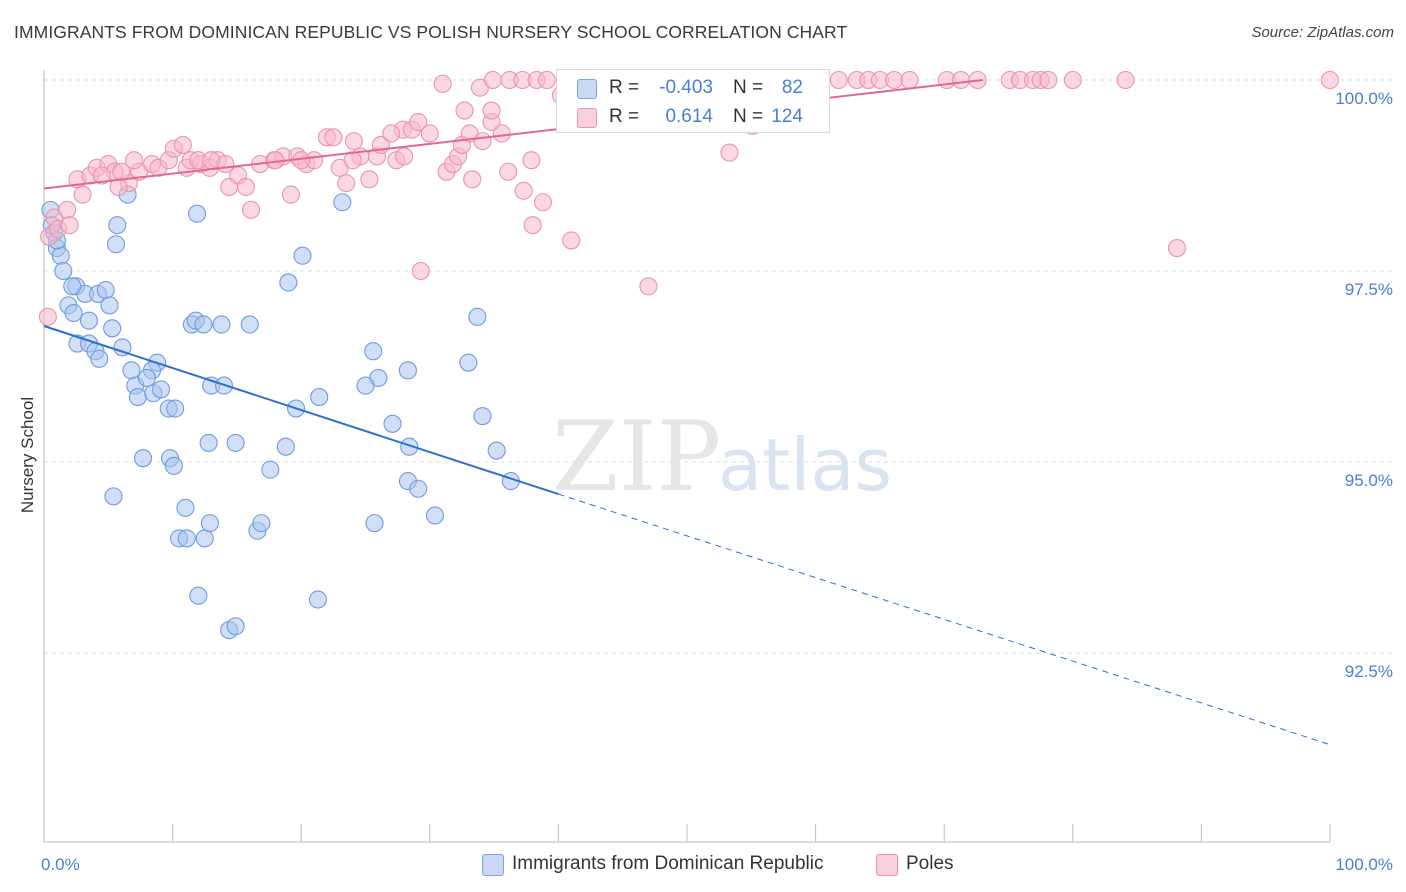 The image size is (1406, 892). Describe the element at coordinates (1364, 98) in the screenshot. I see `y-tick-label: 100.0%` at that location.